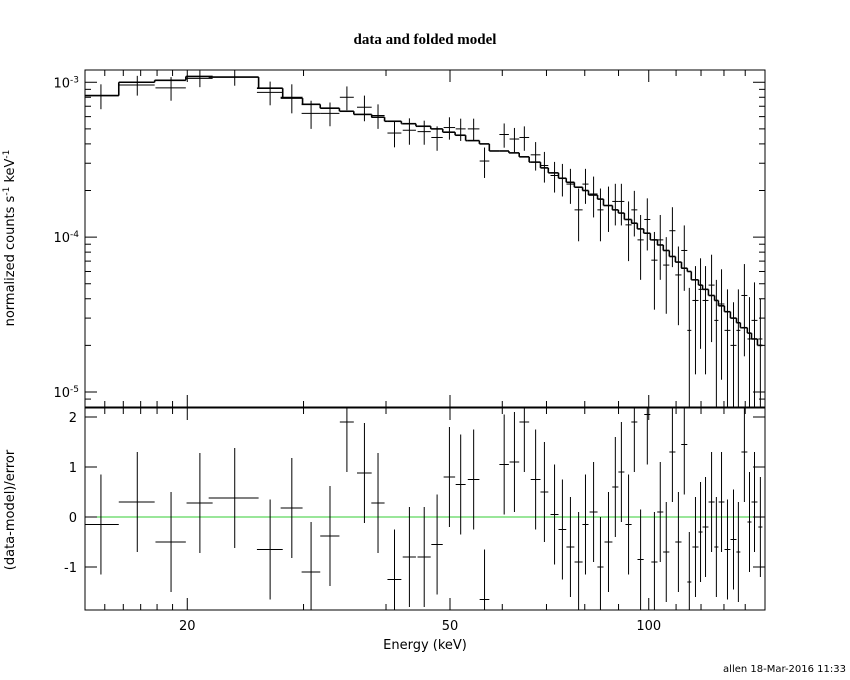  I want to click on x-tick-label: 100, so click(648, 626).